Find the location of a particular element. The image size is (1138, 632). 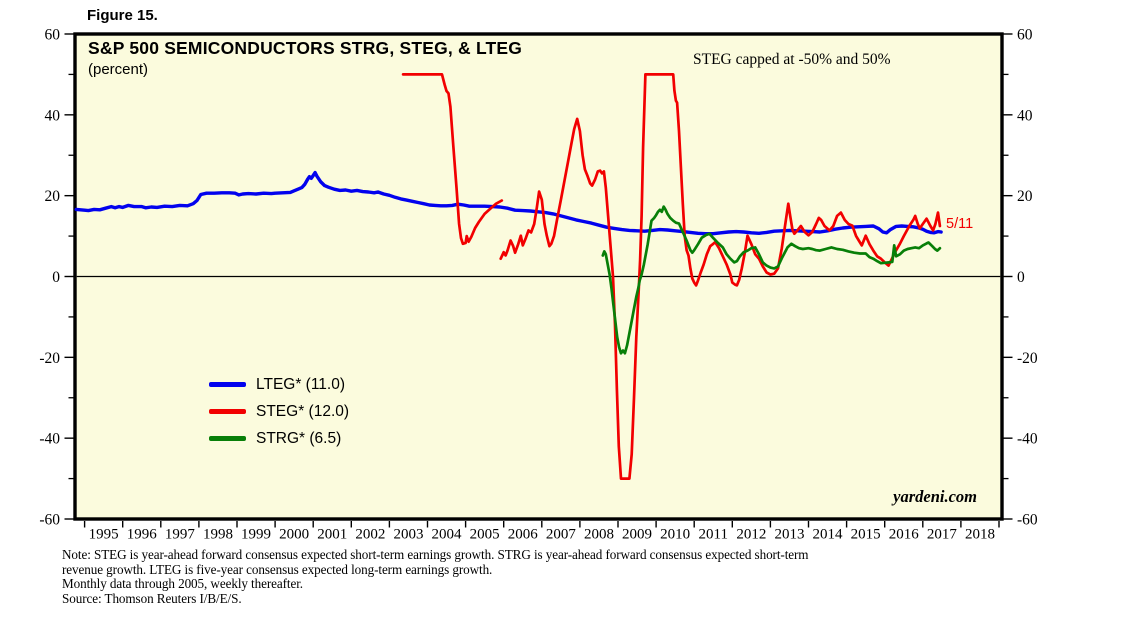

legend: LTEG* (11.0) STEG* (12.0) STRG* (6.5) is located at coordinates (279, 411).